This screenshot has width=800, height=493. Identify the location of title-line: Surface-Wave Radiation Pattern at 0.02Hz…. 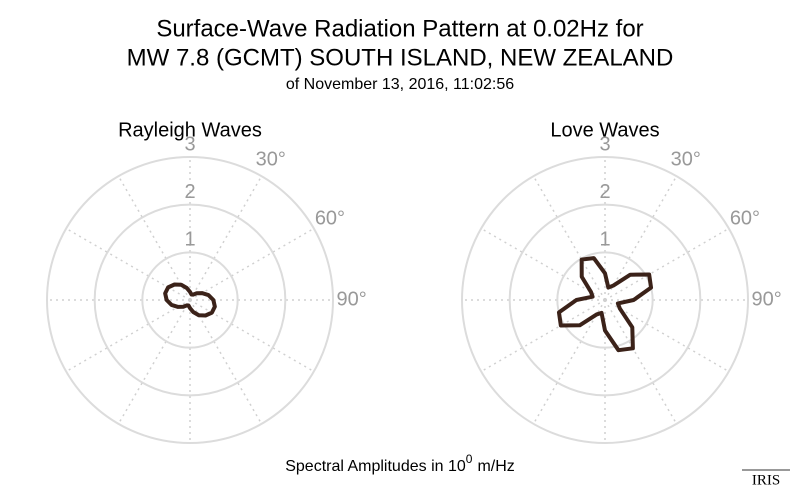
(399, 28).